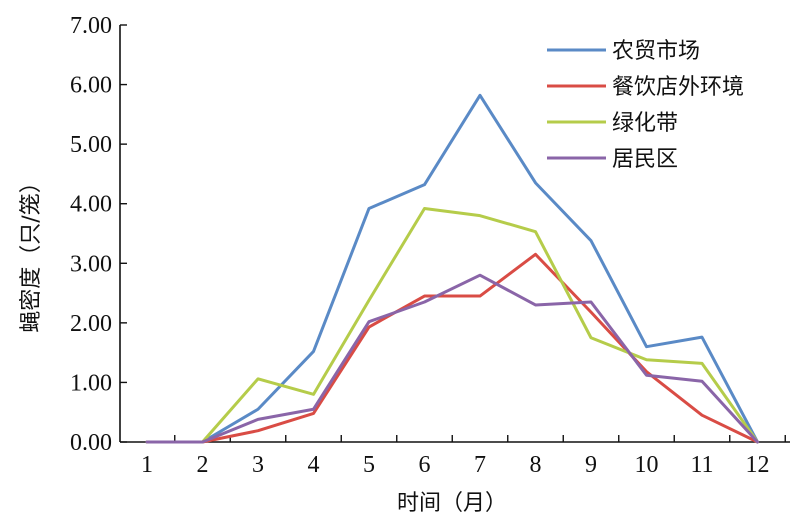 The width and height of the screenshot is (800, 524). I want to click on y-tick-label: 6.00, so click(91, 86).